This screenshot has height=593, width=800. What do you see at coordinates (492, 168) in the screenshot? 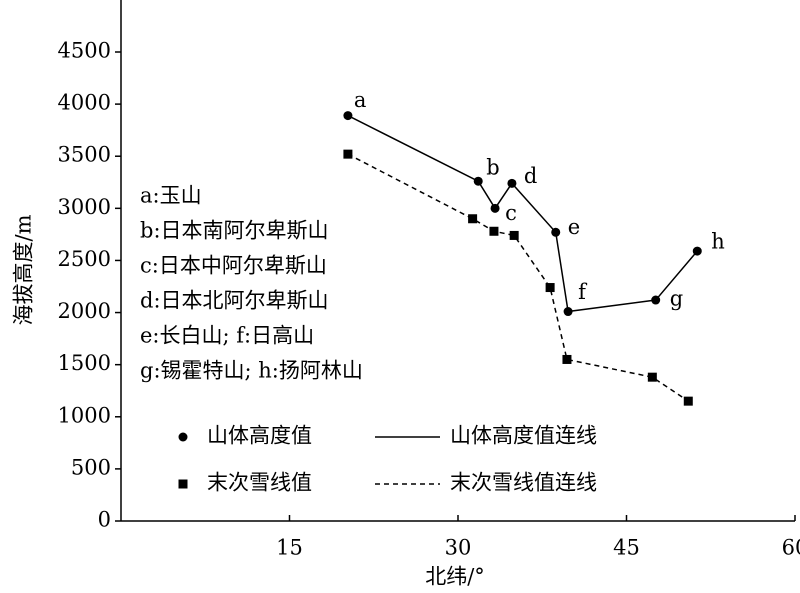
I see `point-label: b` at bounding box center [492, 168].